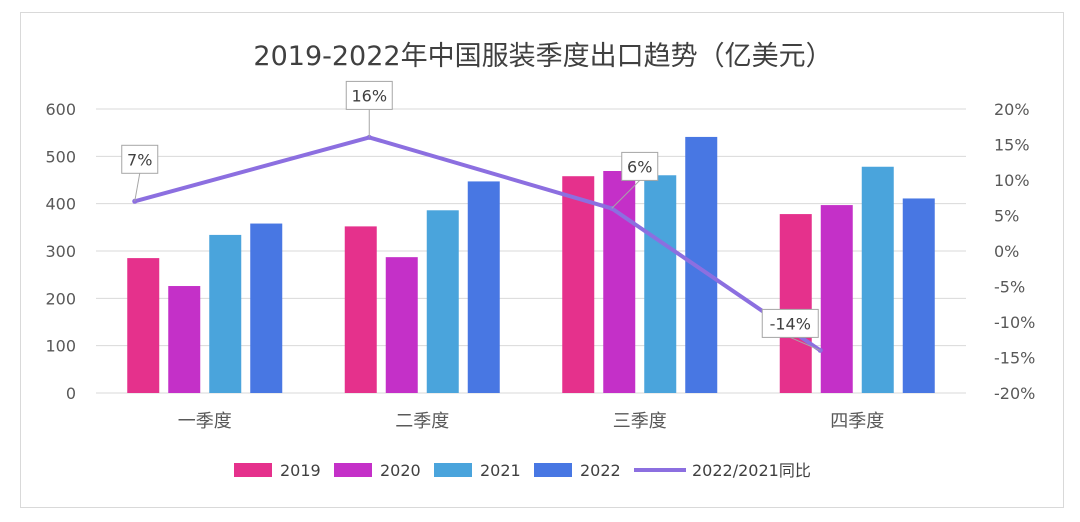  What do you see at coordinates (300, 470) in the screenshot?
I see `legend-label: 2019` at bounding box center [300, 470].